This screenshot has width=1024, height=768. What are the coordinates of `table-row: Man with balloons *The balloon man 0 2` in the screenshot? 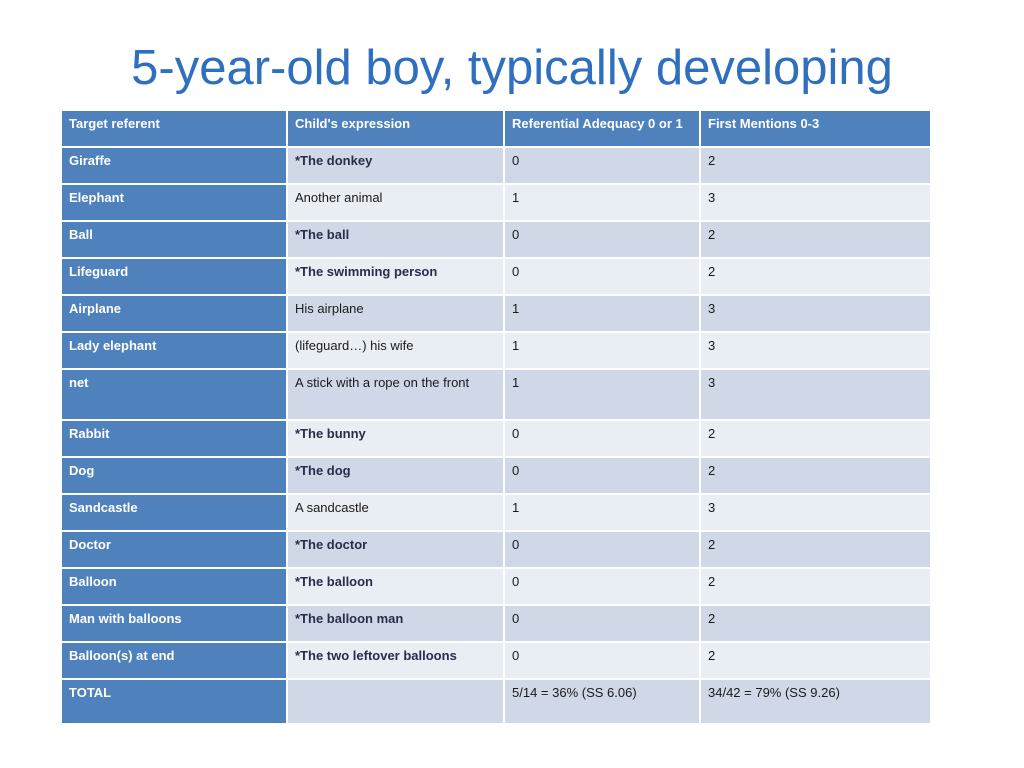 It's located at (496, 623).